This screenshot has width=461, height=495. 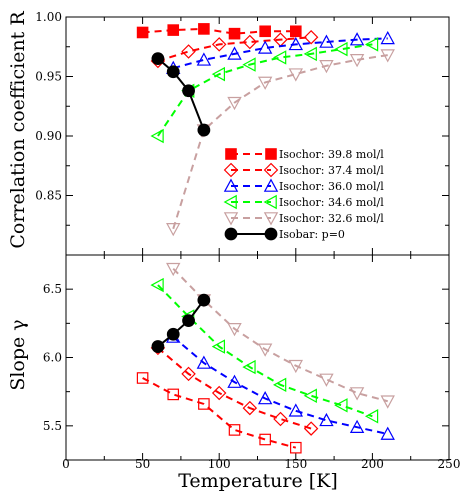 I want to click on bottom-y-tick-label: 6.0, so click(x=52, y=358).